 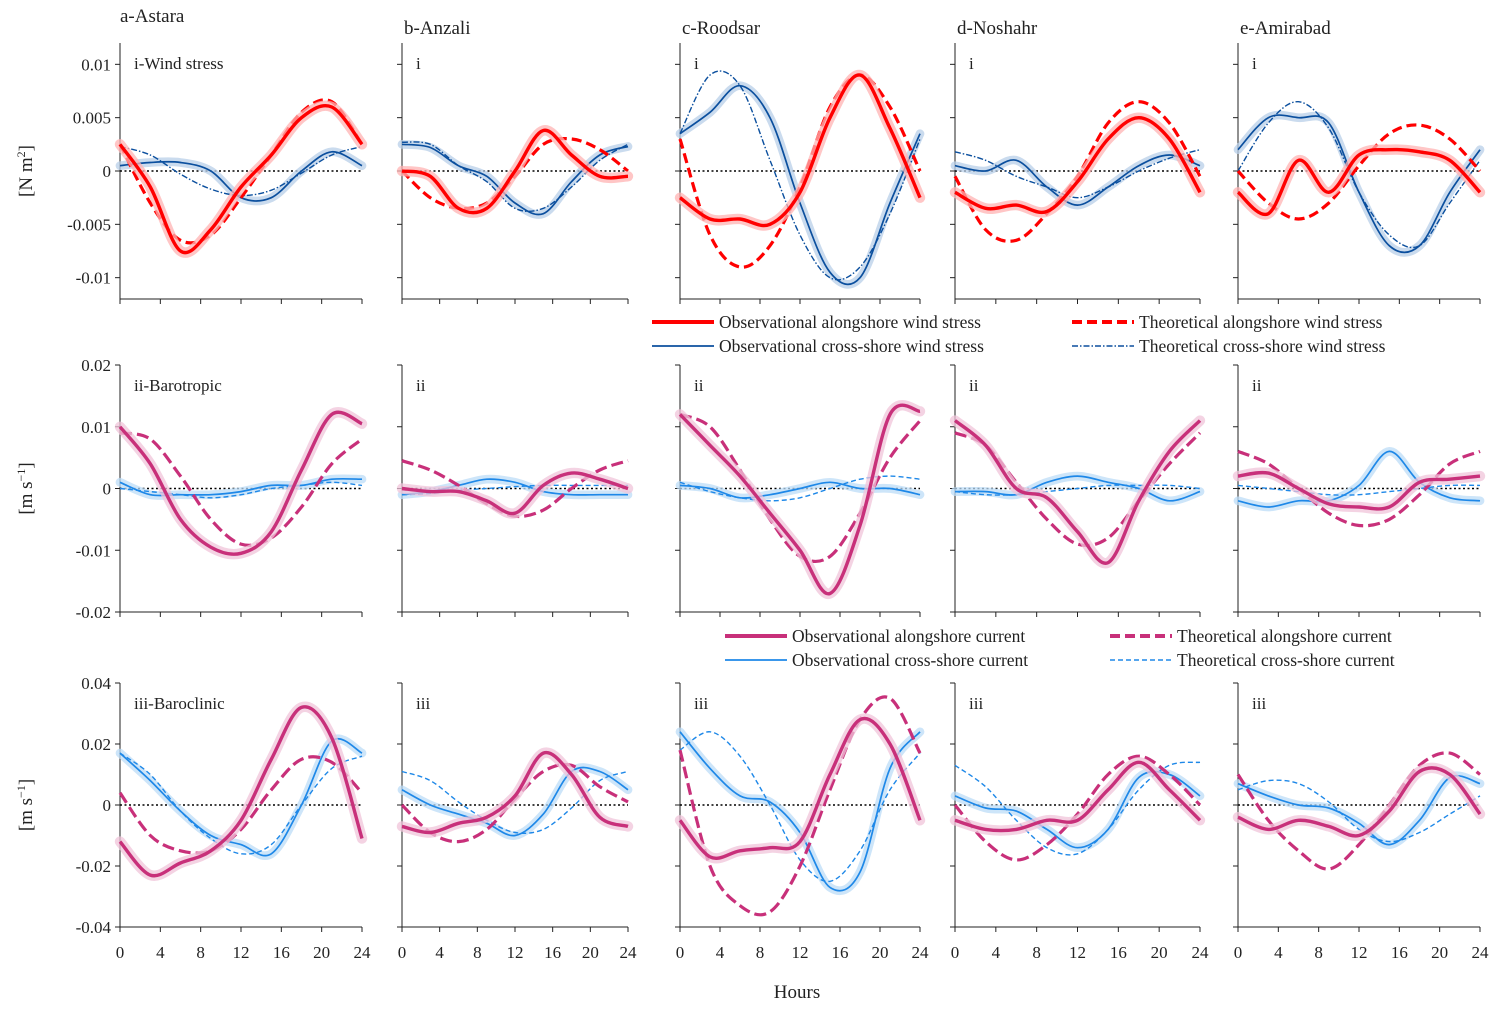 I want to click on y-axis-title-superscript: 2, so click(x=21, y=154).